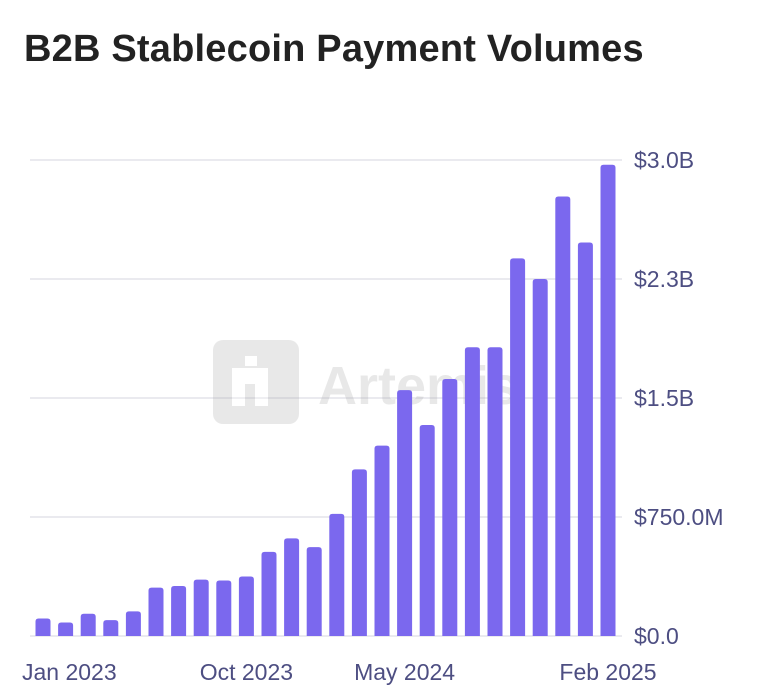  I want to click on bar-jan-2025, so click(585, 439).